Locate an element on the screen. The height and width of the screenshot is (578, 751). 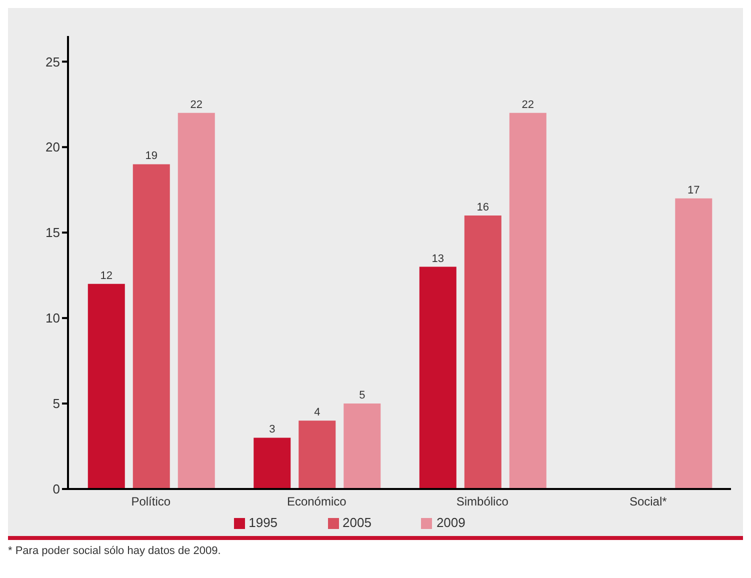
data-label: 19 is located at coordinates (151, 156).